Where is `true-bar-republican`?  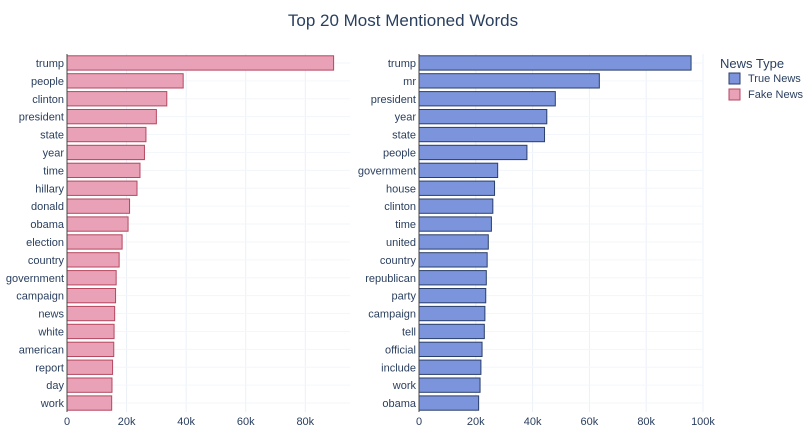
true-bar-republican is located at coordinates (452, 278).